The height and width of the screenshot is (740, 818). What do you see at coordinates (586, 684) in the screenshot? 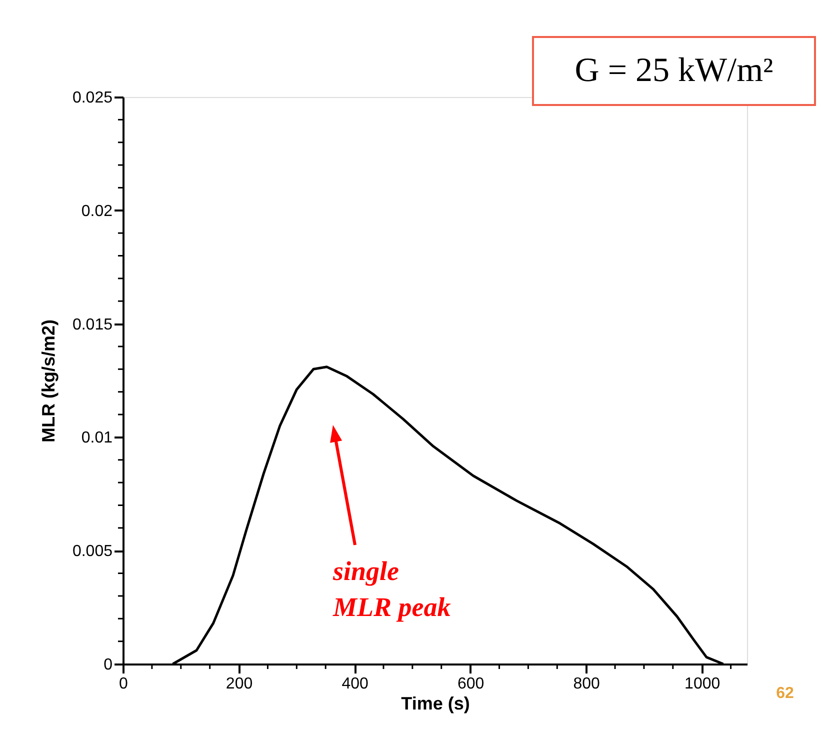
I see `x-tick-label: 800` at bounding box center [586, 684].